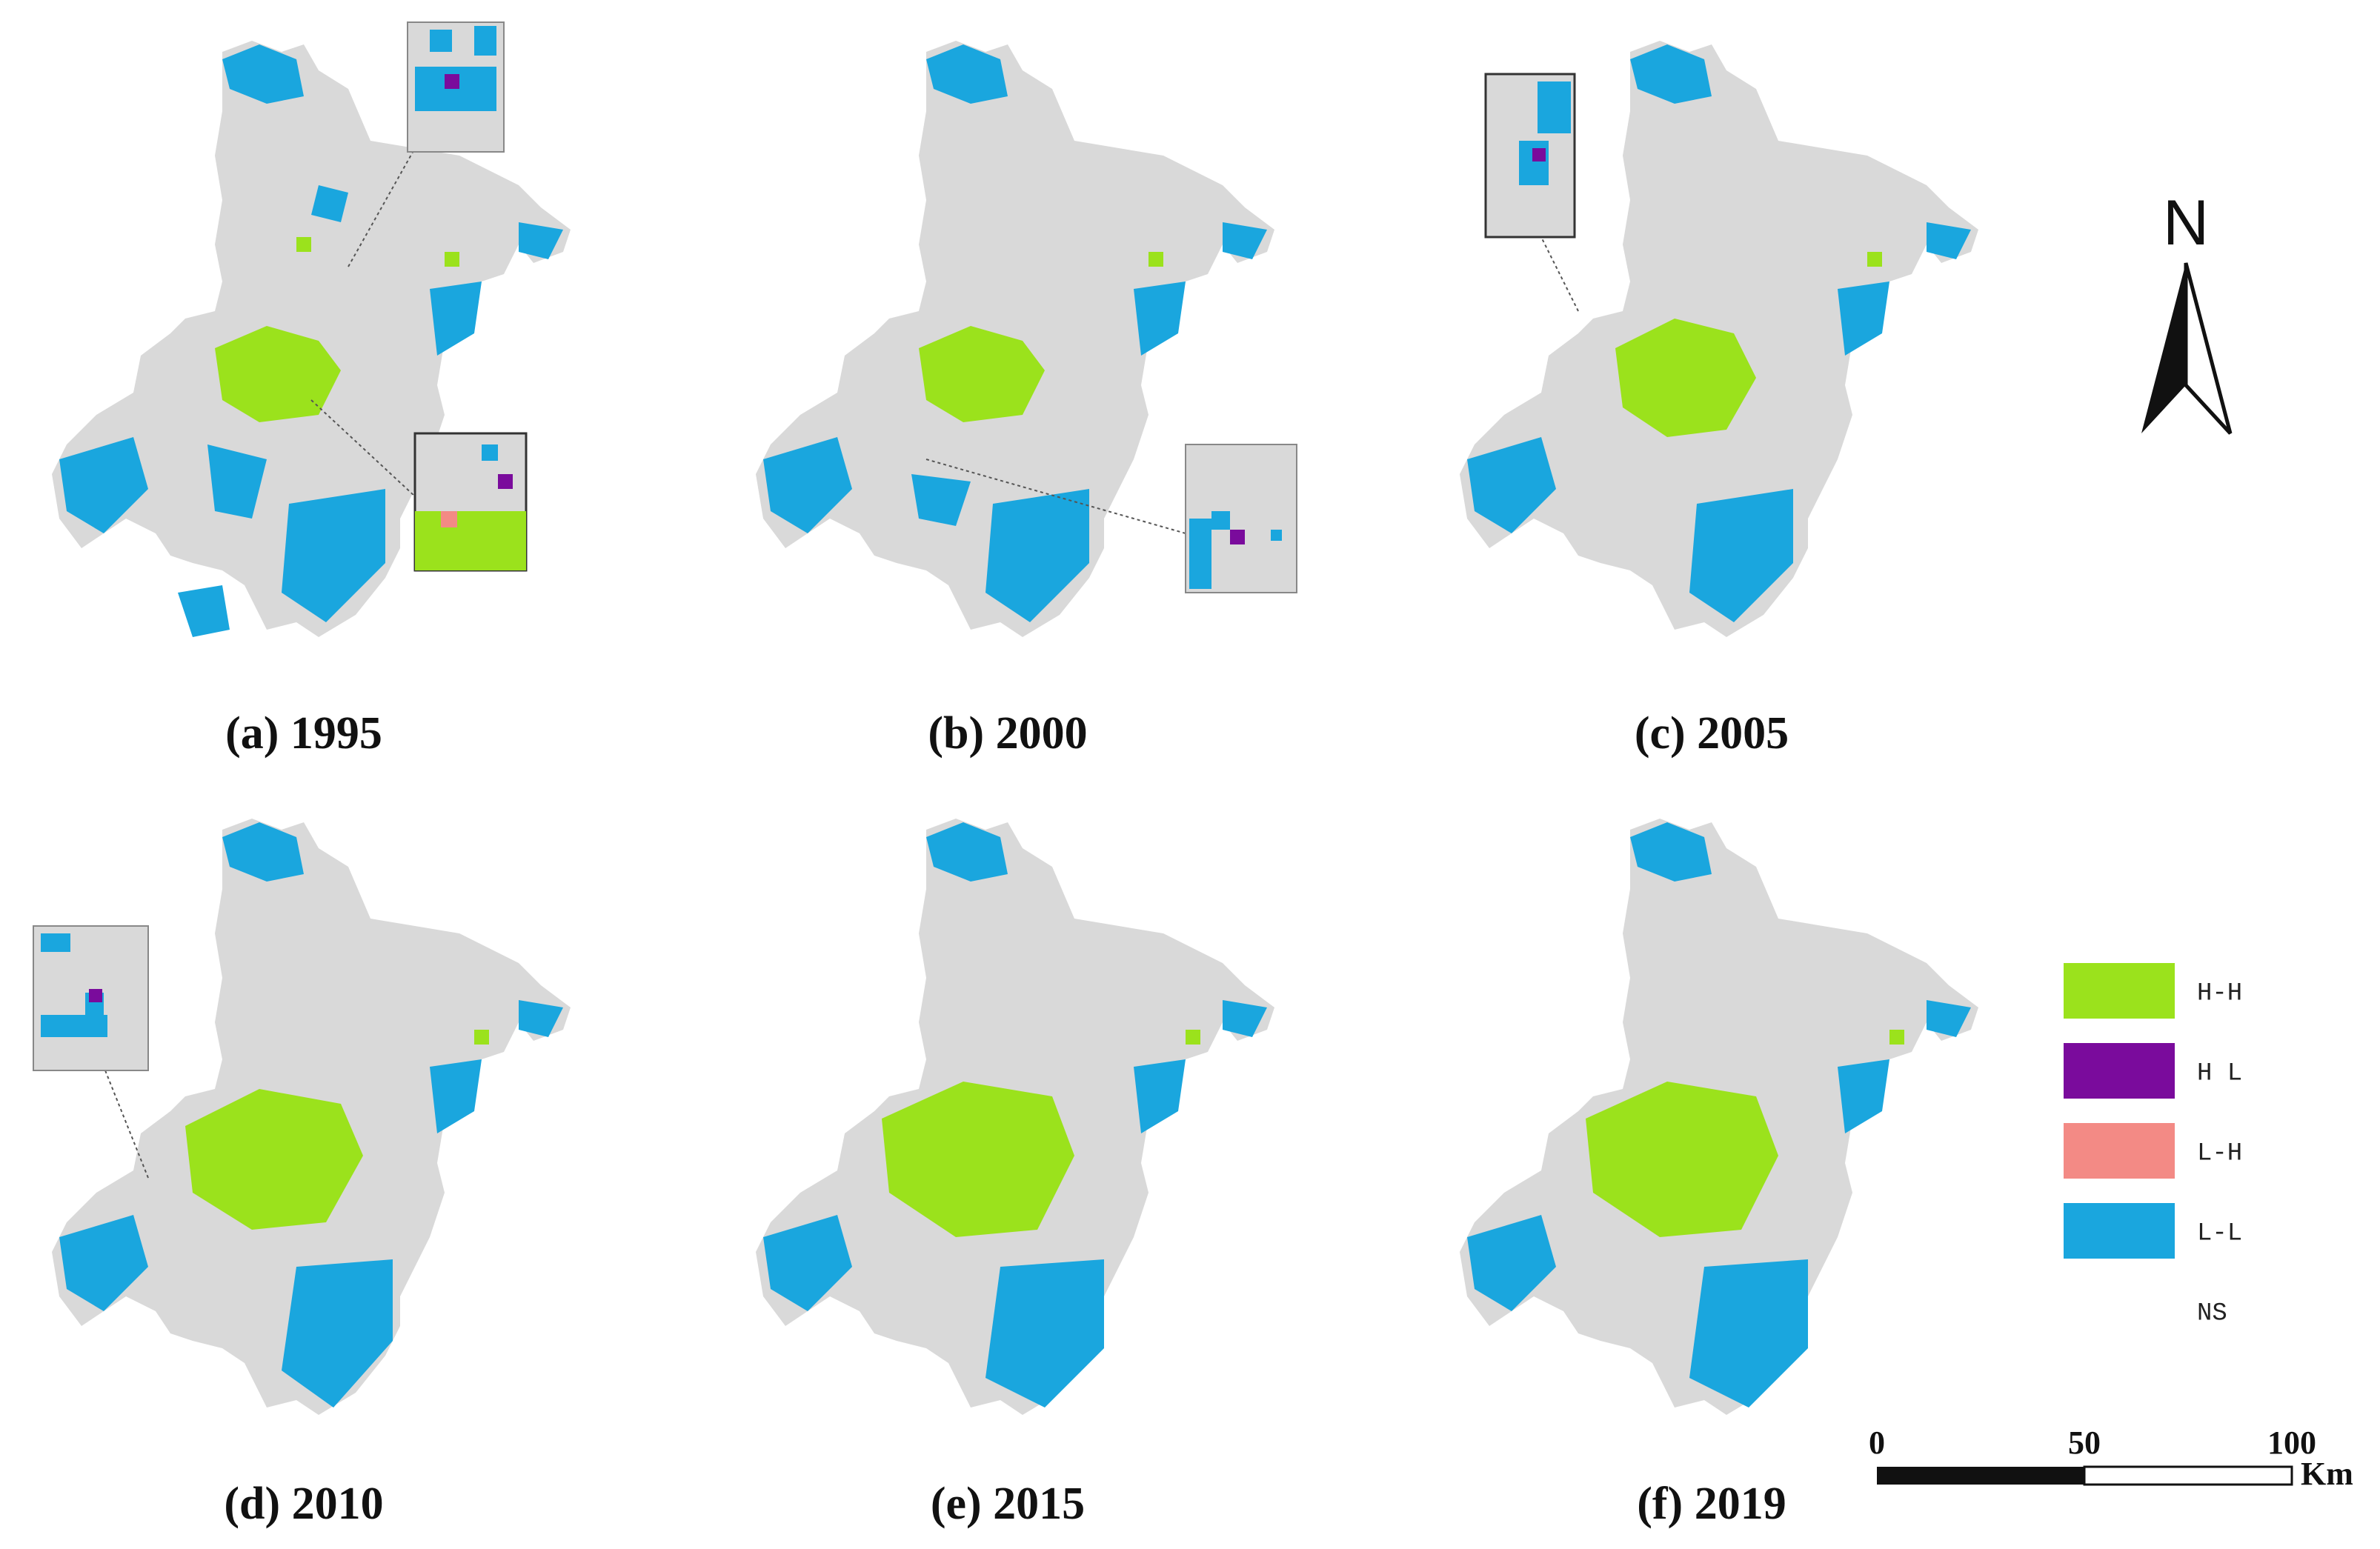 This screenshot has width=2380, height=1549. What do you see at coordinates (2186, 223) in the screenshot?
I see `north-label: N` at bounding box center [2186, 223].